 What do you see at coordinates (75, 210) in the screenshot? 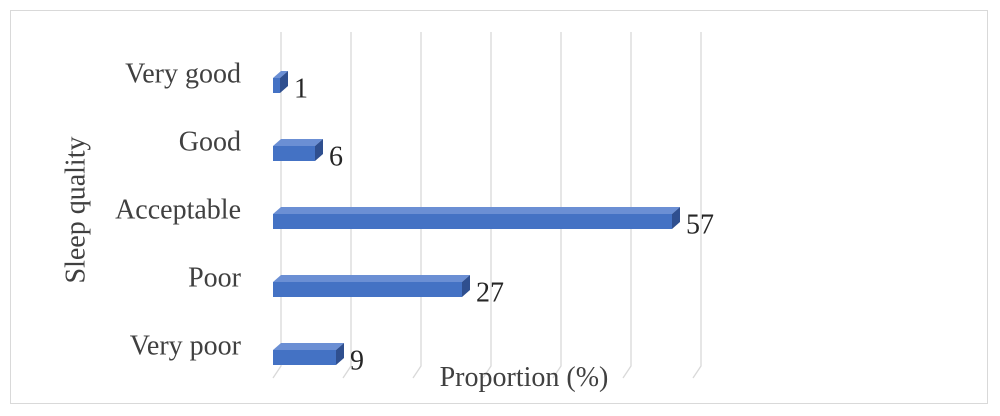
I see `y-axis-title: Sleep quality` at bounding box center [75, 210].